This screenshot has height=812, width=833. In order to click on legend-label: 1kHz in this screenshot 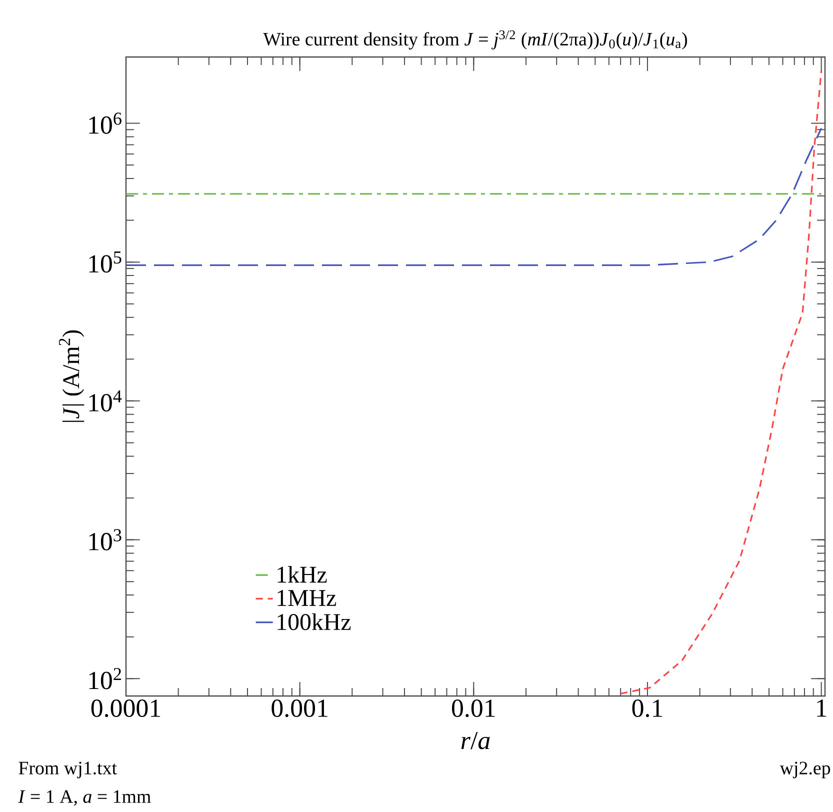, I will do `click(302, 574)`.